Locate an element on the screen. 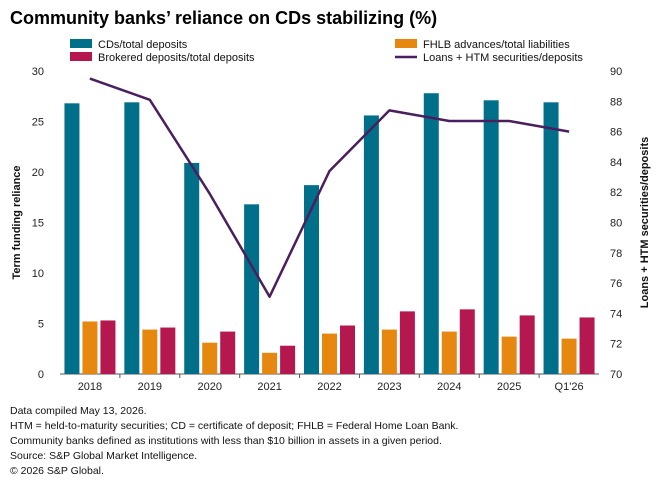 The width and height of the screenshot is (660, 490). x-tick-label: Q1'26 is located at coordinates (569, 387).